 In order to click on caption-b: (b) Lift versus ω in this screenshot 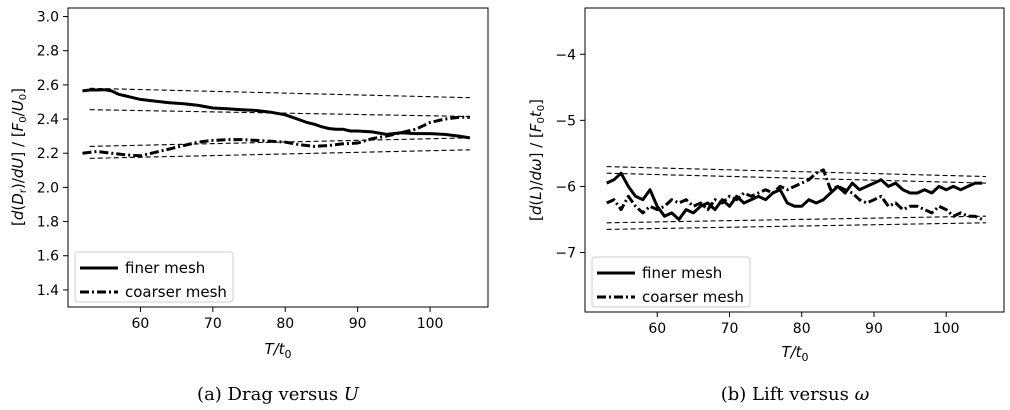, I will do `click(795, 394)`.